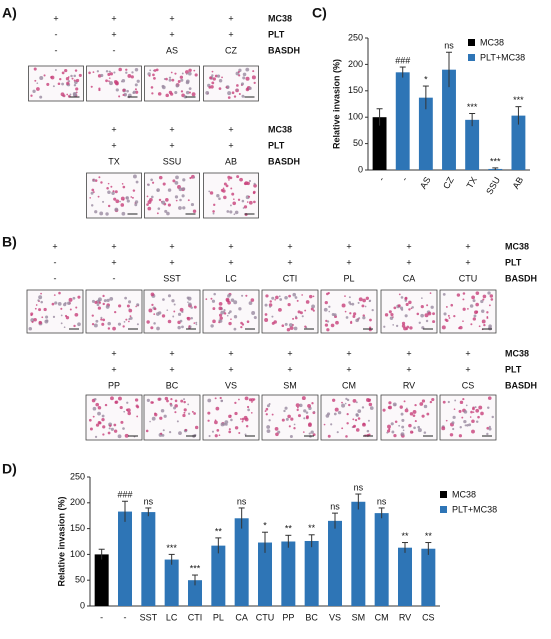  What do you see at coordinates (284, 161) in the screenshot?
I see `row-label: BASDH` at bounding box center [284, 161].